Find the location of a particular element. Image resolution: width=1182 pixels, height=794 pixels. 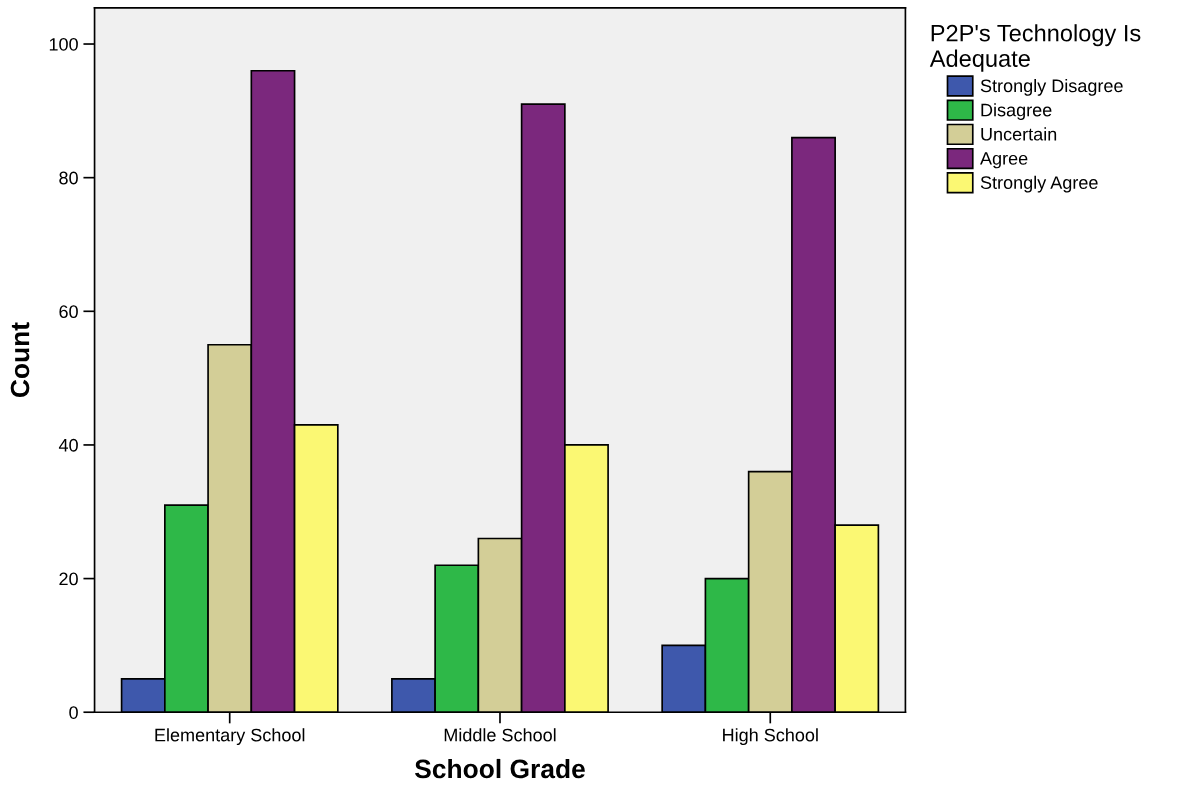

y-axis-title: Count is located at coordinates (20, 360).